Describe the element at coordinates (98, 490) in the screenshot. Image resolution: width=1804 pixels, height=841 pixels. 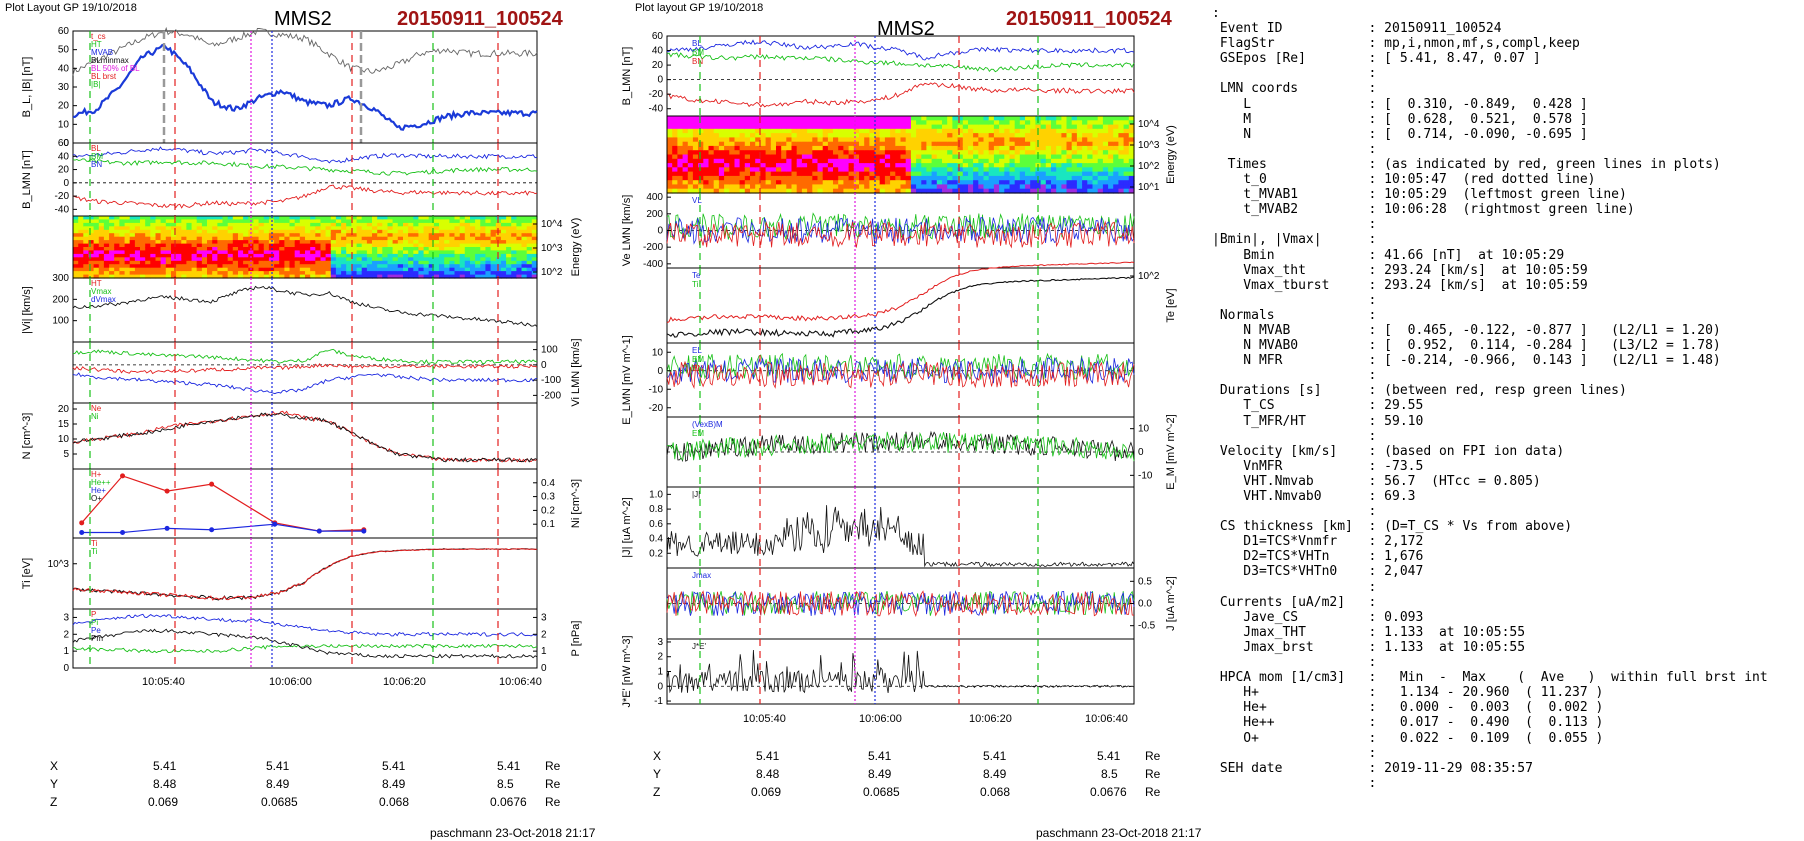
I see `legend-entry: He+` at that location.